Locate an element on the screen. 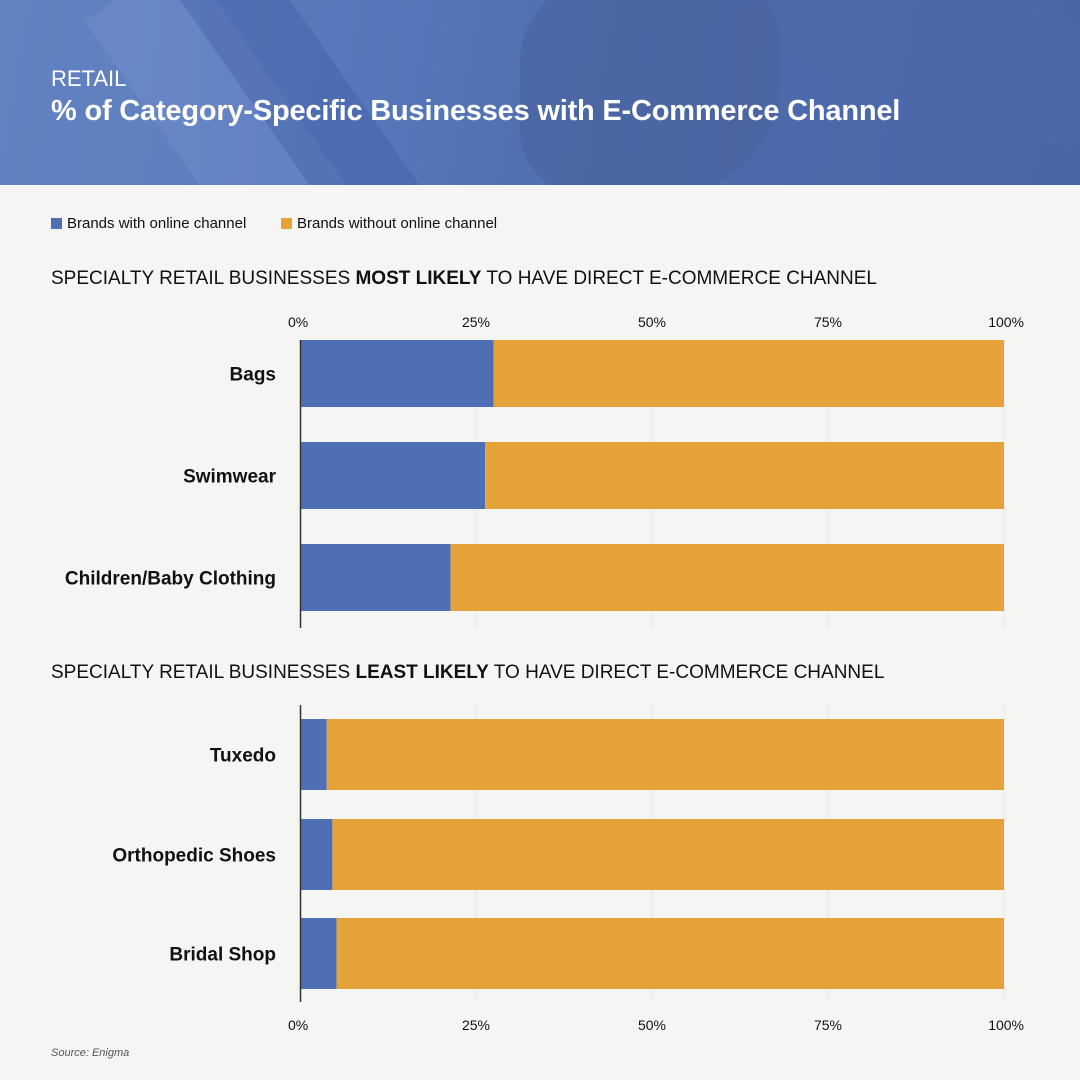 This screenshot has height=1080, width=1080. category-label: Orthopedic Shoes is located at coordinates (194, 856).